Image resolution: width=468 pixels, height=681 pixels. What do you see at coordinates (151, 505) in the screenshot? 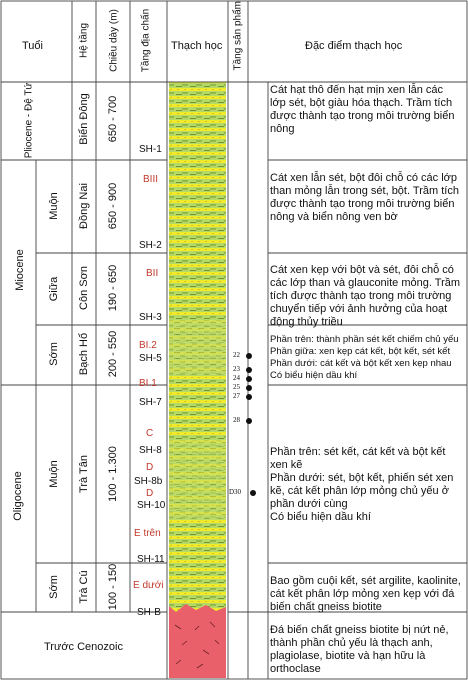
I see `seismic-sh10: SH-10` at bounding box center [151, 505].